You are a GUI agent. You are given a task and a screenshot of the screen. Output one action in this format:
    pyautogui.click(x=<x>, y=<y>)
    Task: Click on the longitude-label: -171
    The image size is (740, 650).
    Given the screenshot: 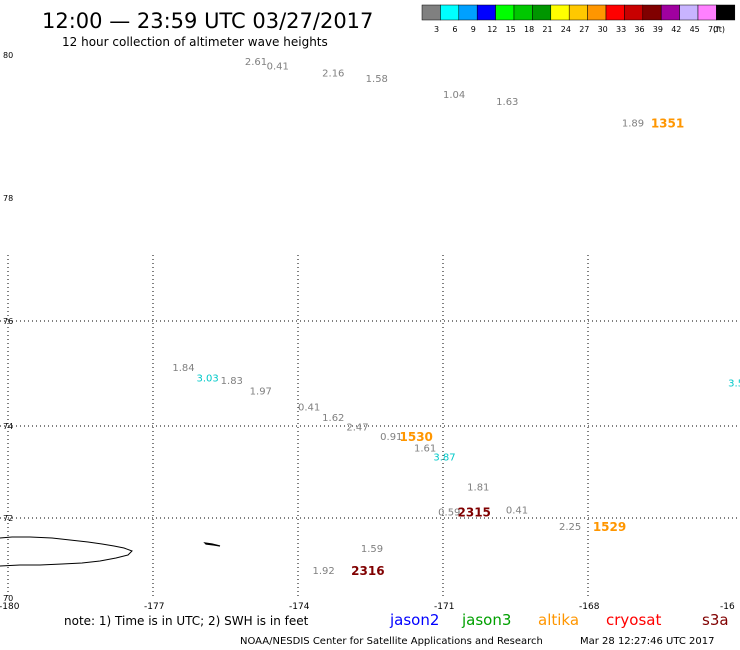 What is the action you would take?
    pyautogui.click(x=444, y=607)
    